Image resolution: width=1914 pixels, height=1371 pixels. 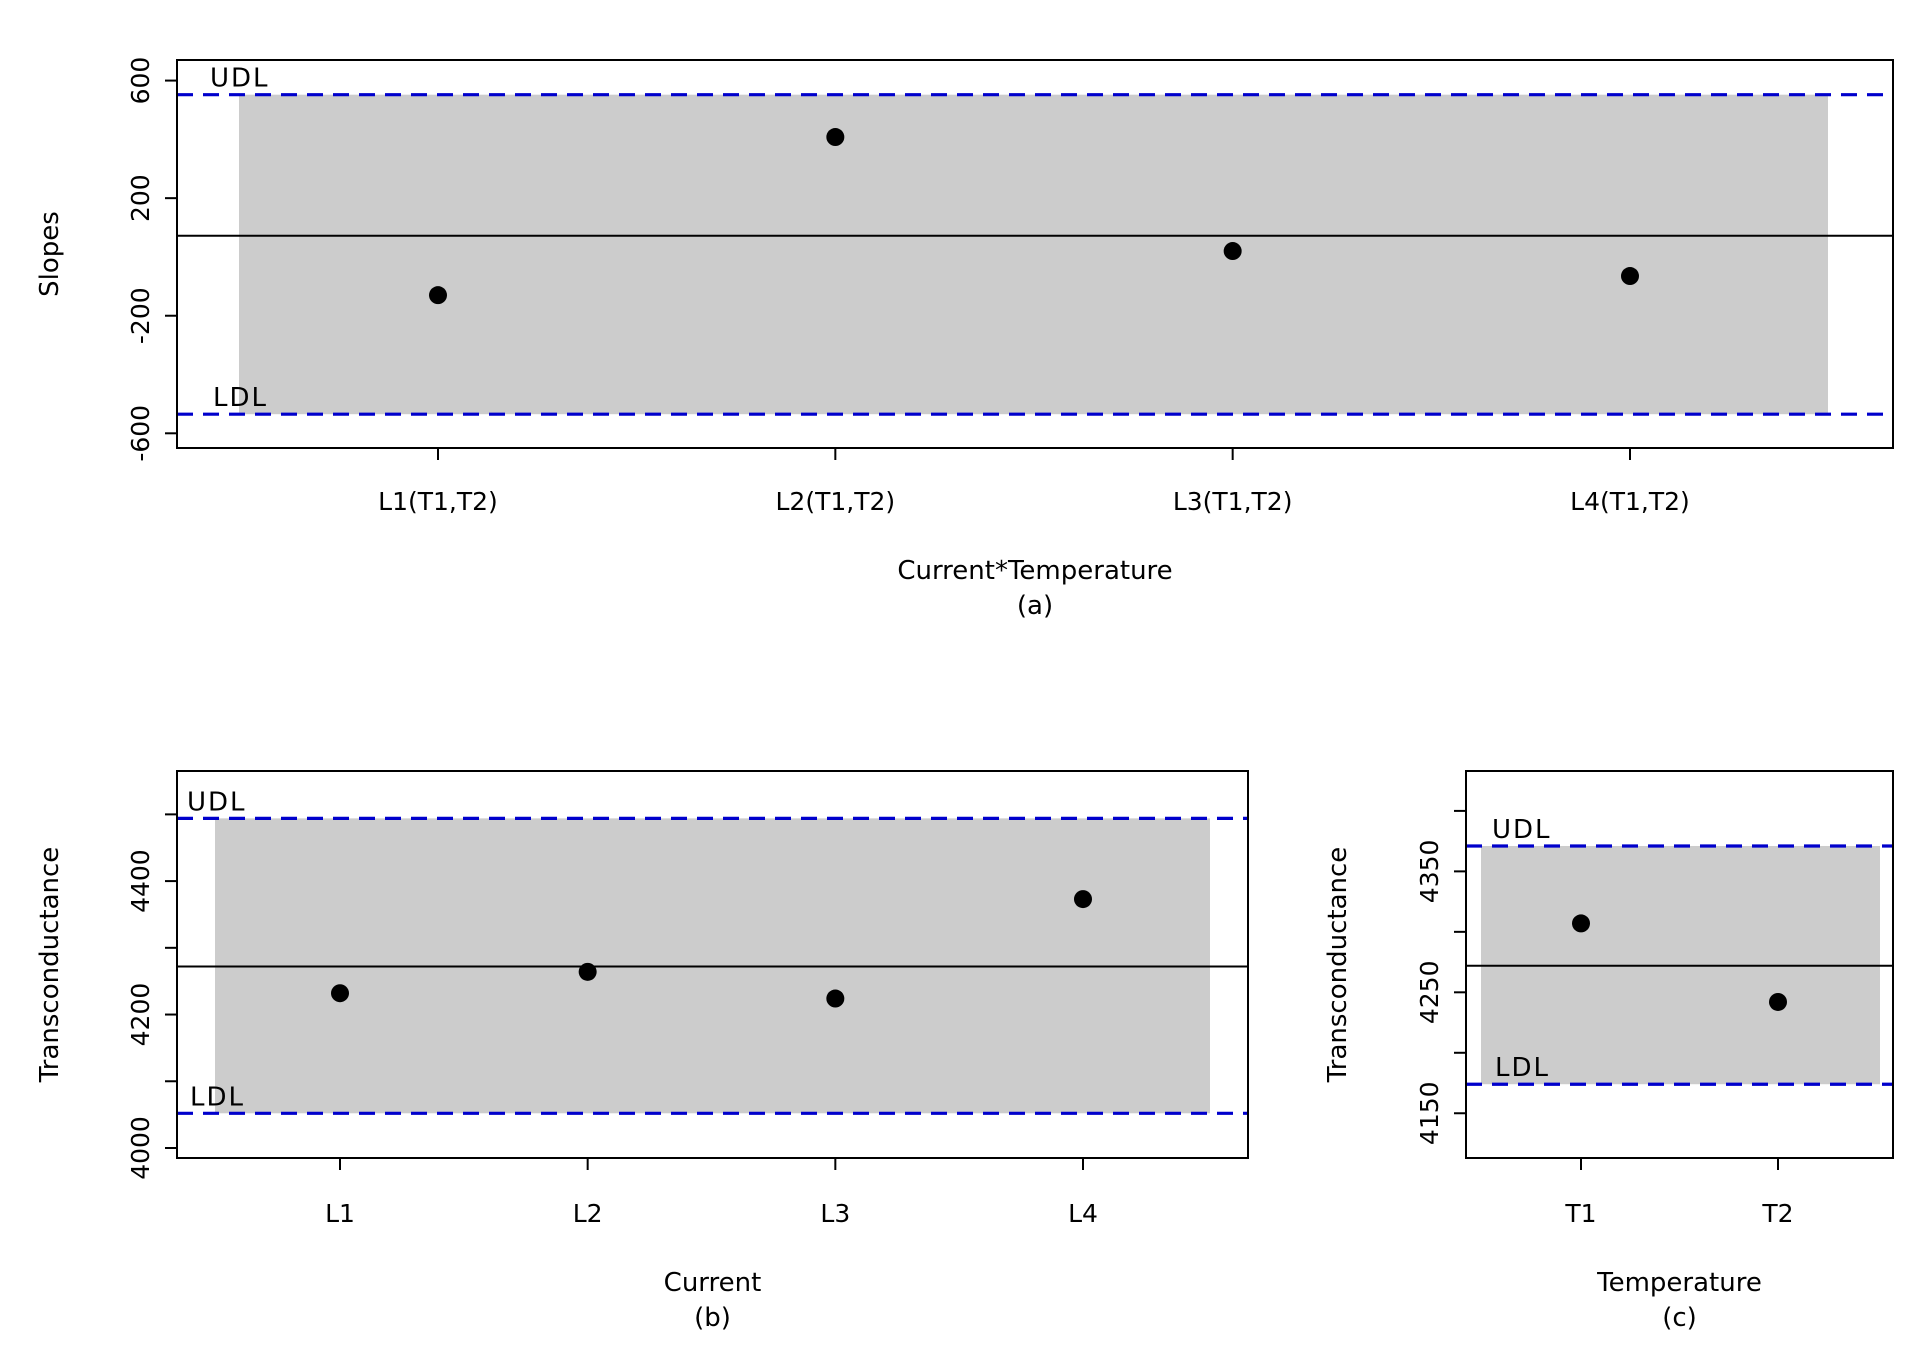 I want to click on y-tick-label: 4200, so click(x=140, y=1015).